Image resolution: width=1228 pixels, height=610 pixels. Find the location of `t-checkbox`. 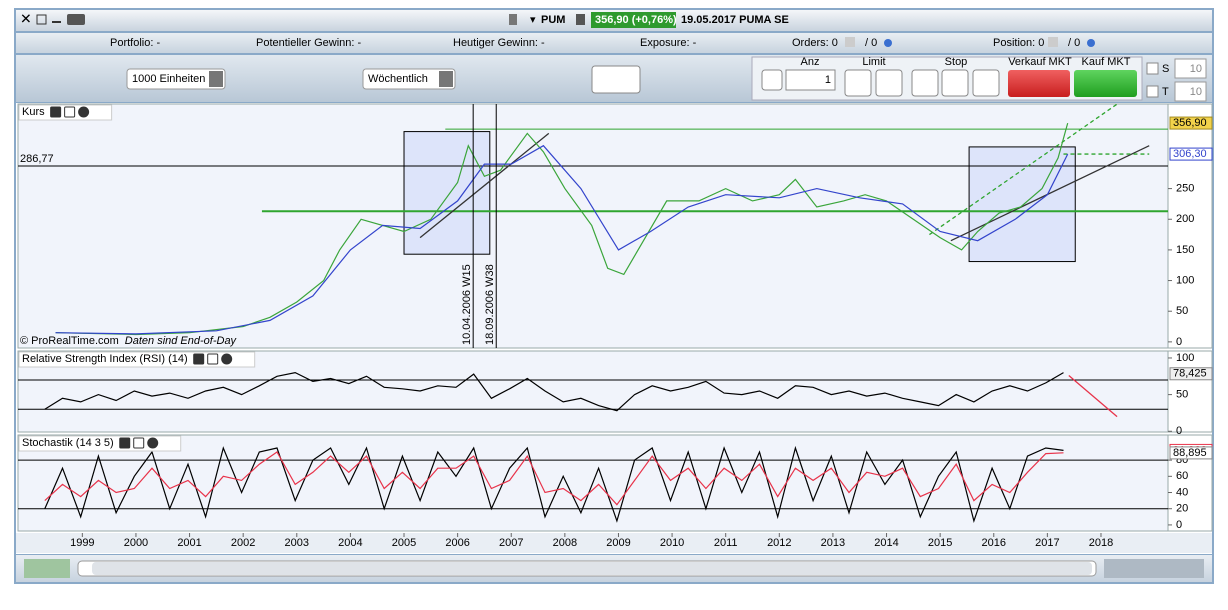

t-checkbox is located at coordinates (1152, 91).